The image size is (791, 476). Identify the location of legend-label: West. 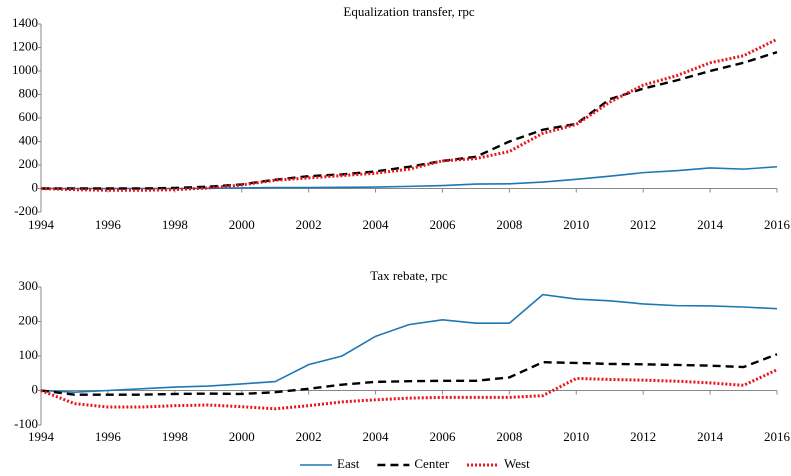
(517, 463).